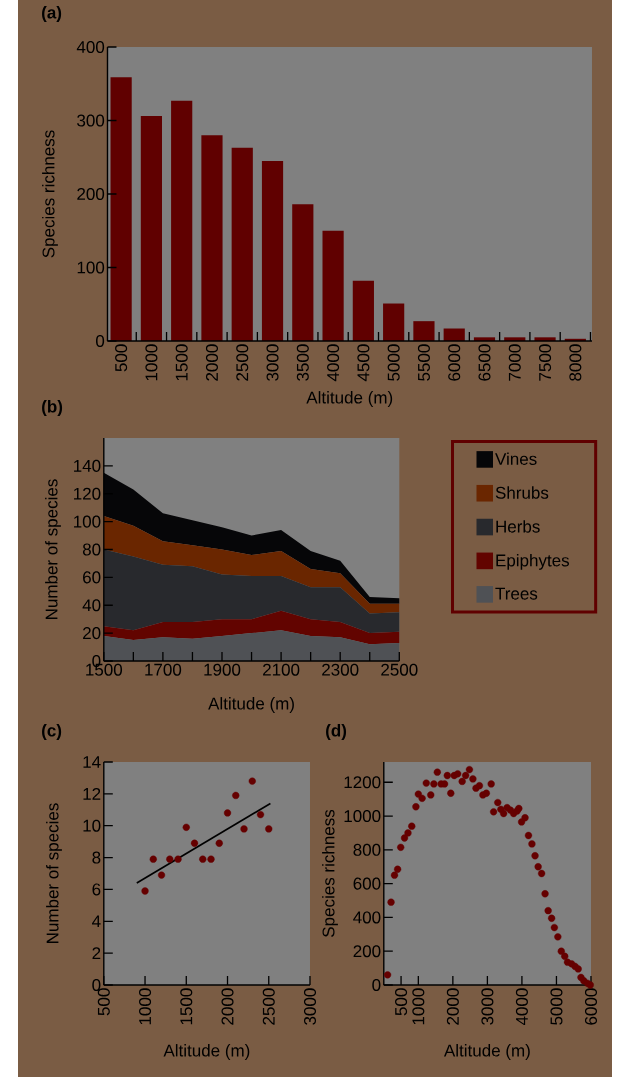 The width and height of the screenshot is (624, 1077). What do you see at coordinates (96, 889) in the screenshot?
I see `y-tick-label: 6` at bounding box center [96, 889].